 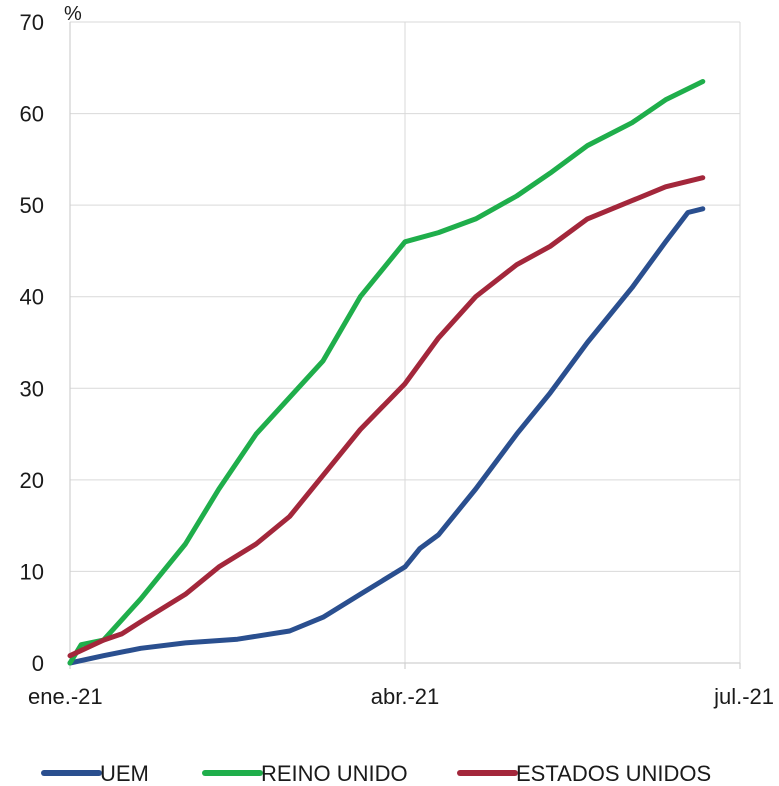 What do you see at coordinates (32, 571) in the screenshot?
I see `y-tick-label: 10` at bounding box center [32, 571].